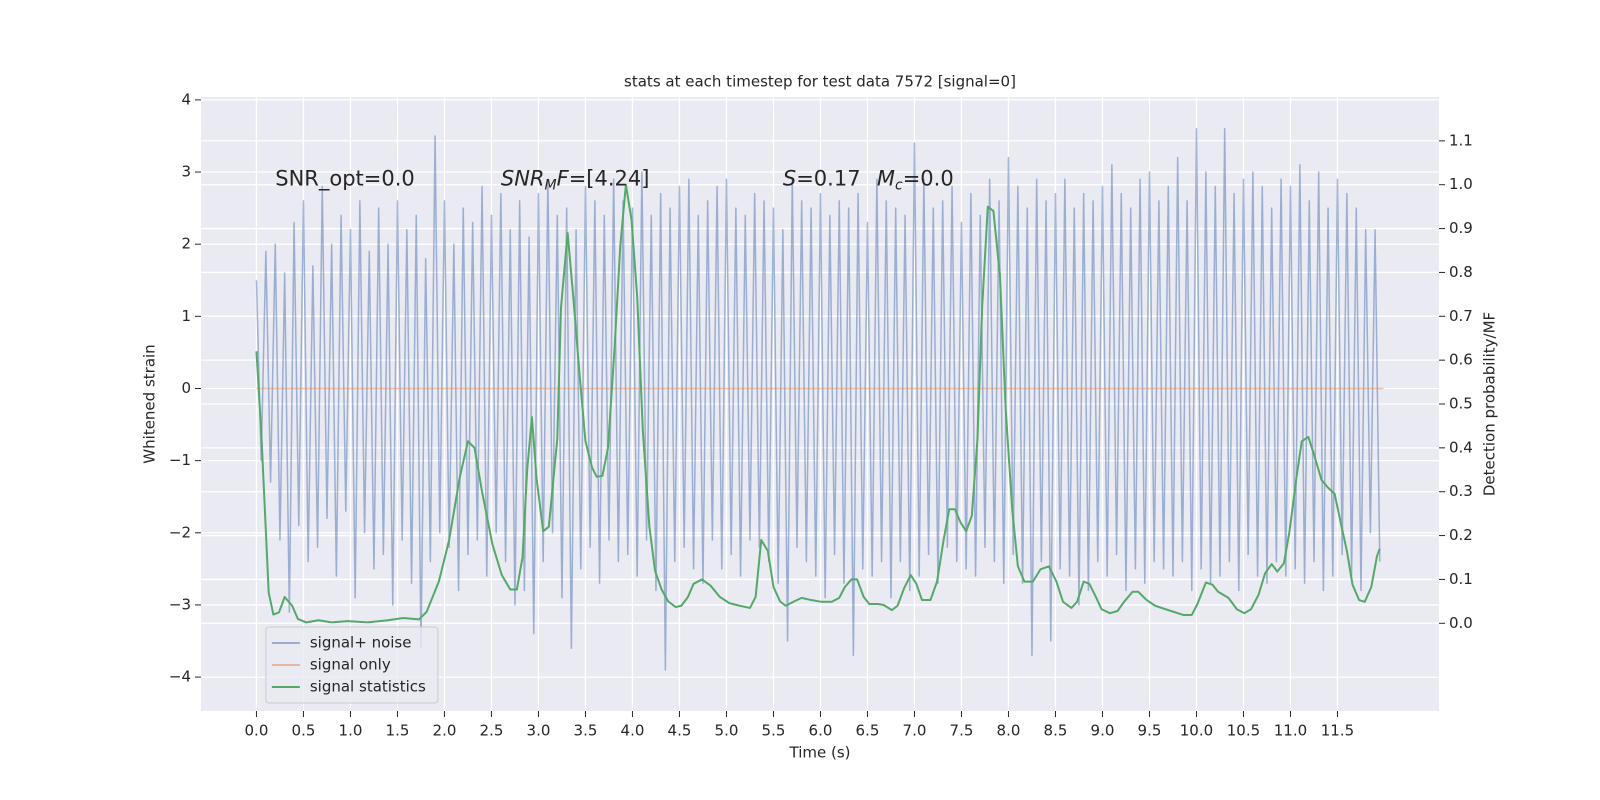 This screenshot has width=1600, height=800. I want to click on y-tick-label: −1, so click(180, 460).